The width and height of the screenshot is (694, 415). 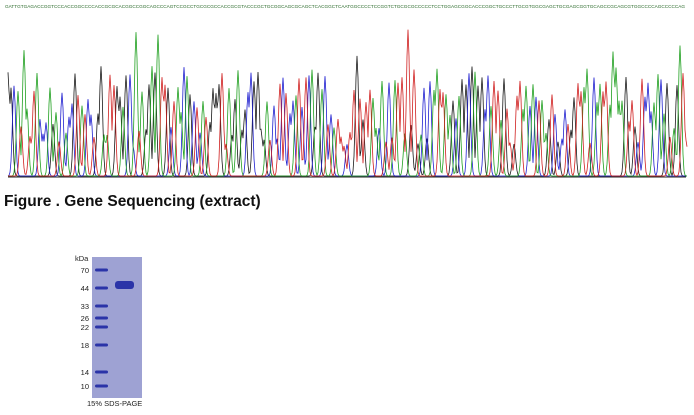 What do you see at coordinates (85, 345) in the screenshot?
I see `ladder-label: 18` at bounding box center [85, 345].